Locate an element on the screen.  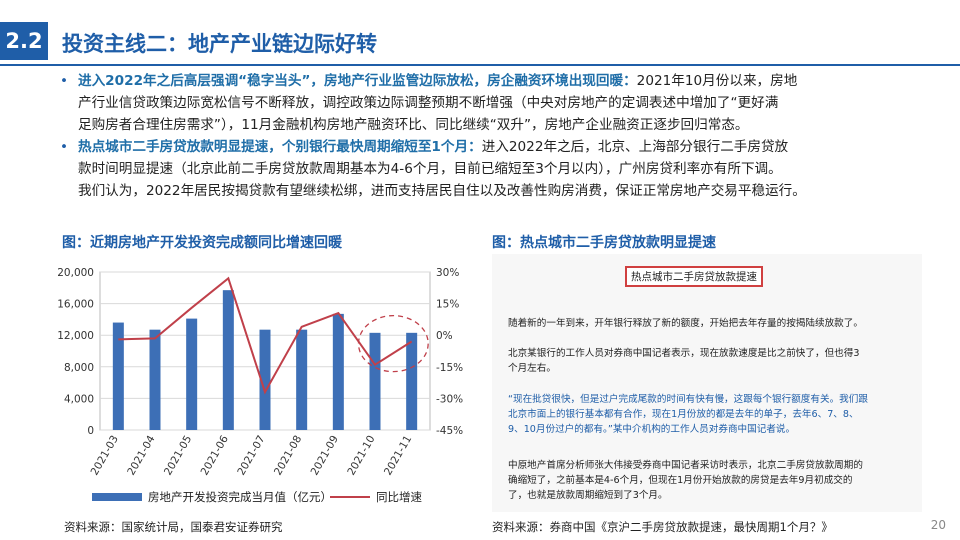
x-axis-tick-label: 2021-11 is located at coordinates (398, 456).